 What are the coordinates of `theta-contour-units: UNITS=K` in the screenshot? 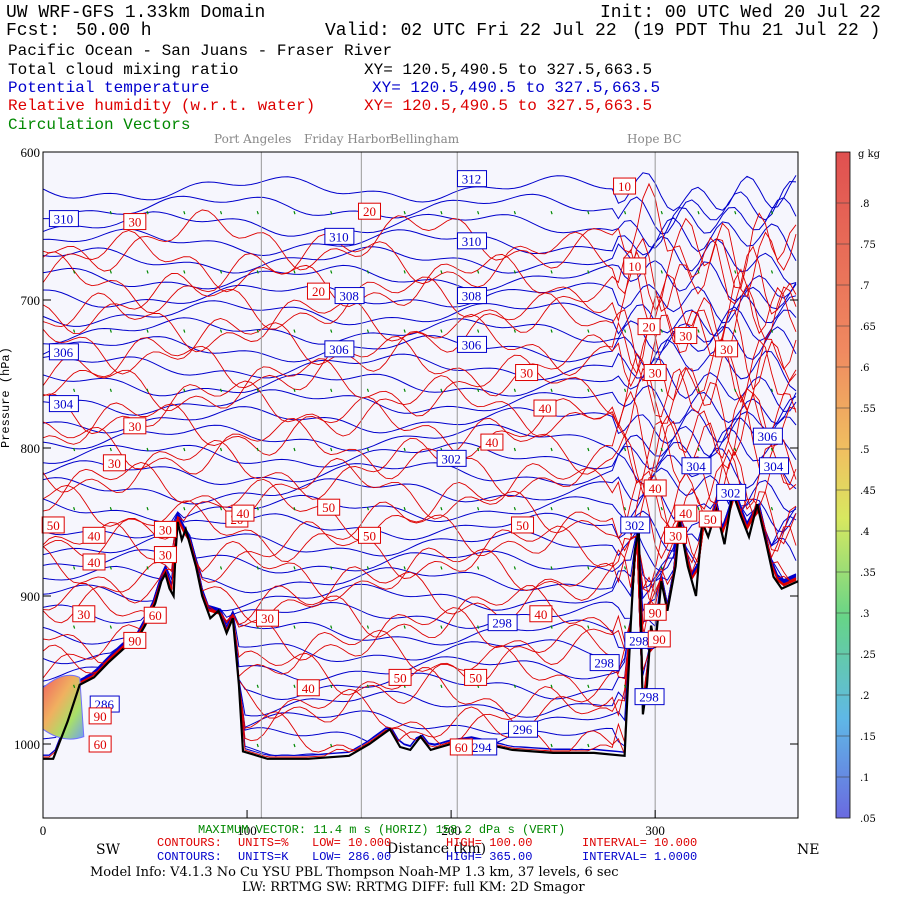 It's located at (263, 857).